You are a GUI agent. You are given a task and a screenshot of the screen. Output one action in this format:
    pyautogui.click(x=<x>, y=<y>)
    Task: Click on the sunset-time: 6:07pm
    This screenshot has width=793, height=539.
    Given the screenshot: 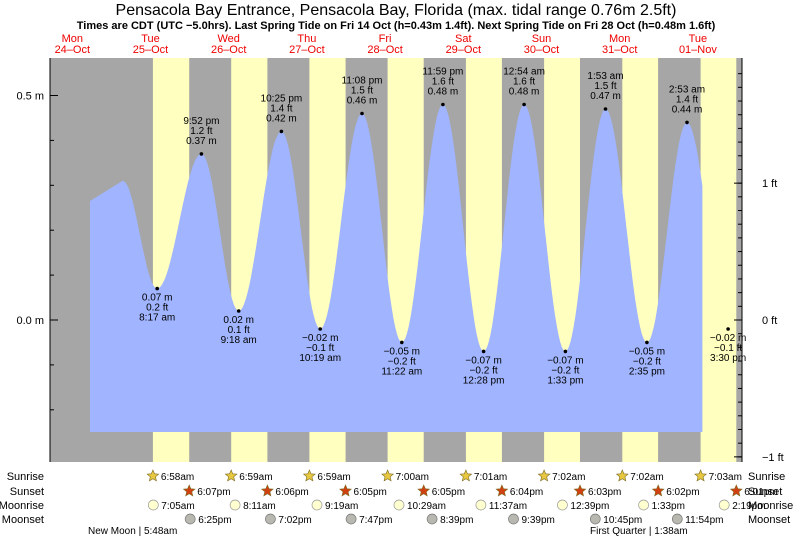 What is the action you would take?
    pyautogui.click(x=213, y=492)
    